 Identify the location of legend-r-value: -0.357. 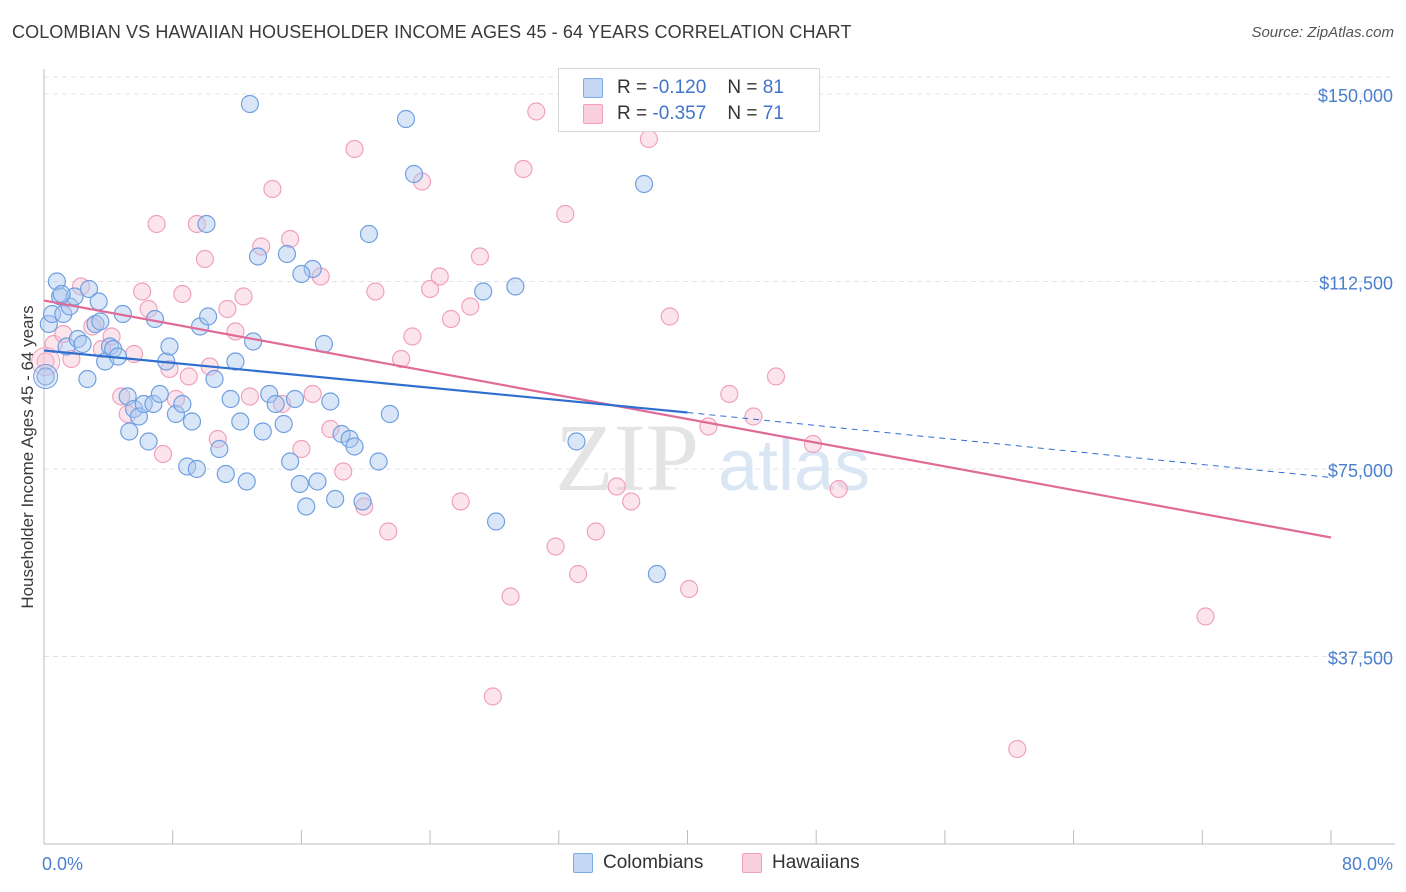
(679, 113).